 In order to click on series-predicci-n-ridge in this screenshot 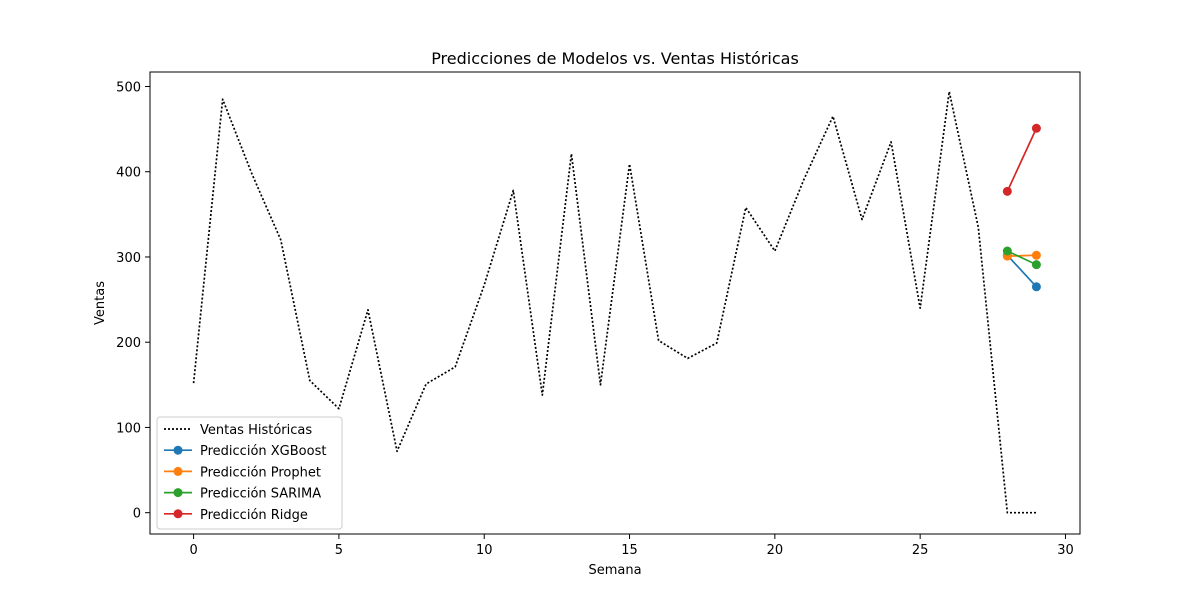, I will do `click(1021, 159)`.